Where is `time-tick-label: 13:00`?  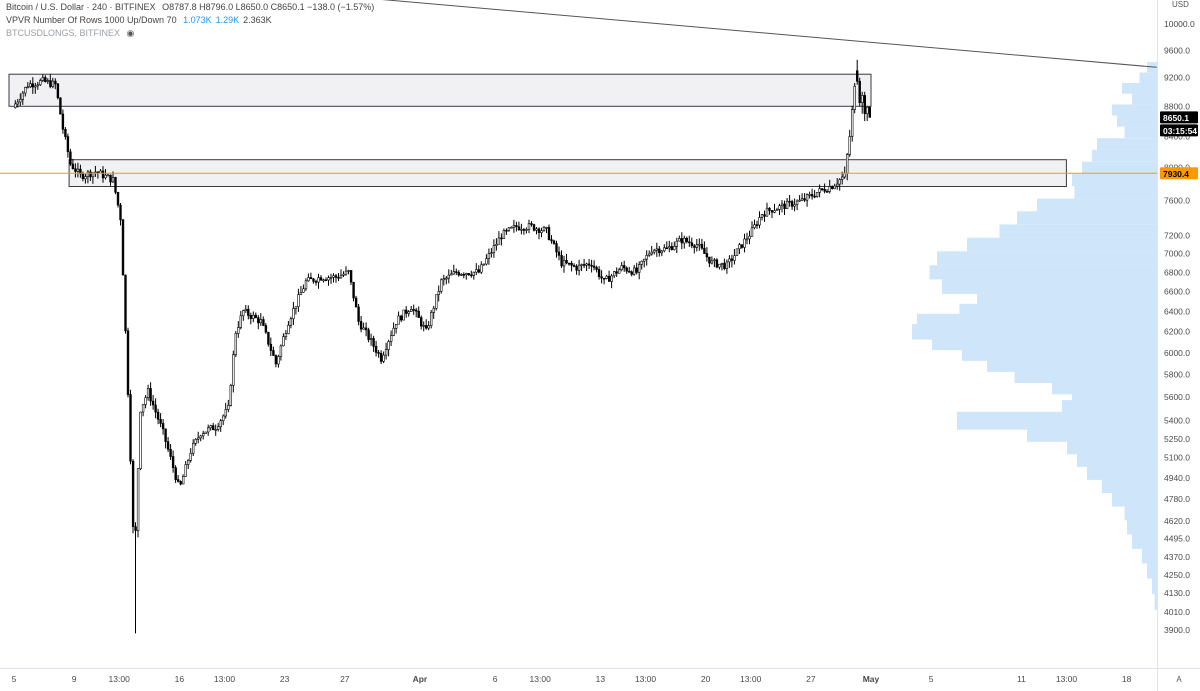 time-tick-label: 13:00 is located at coordinates (751, 679).